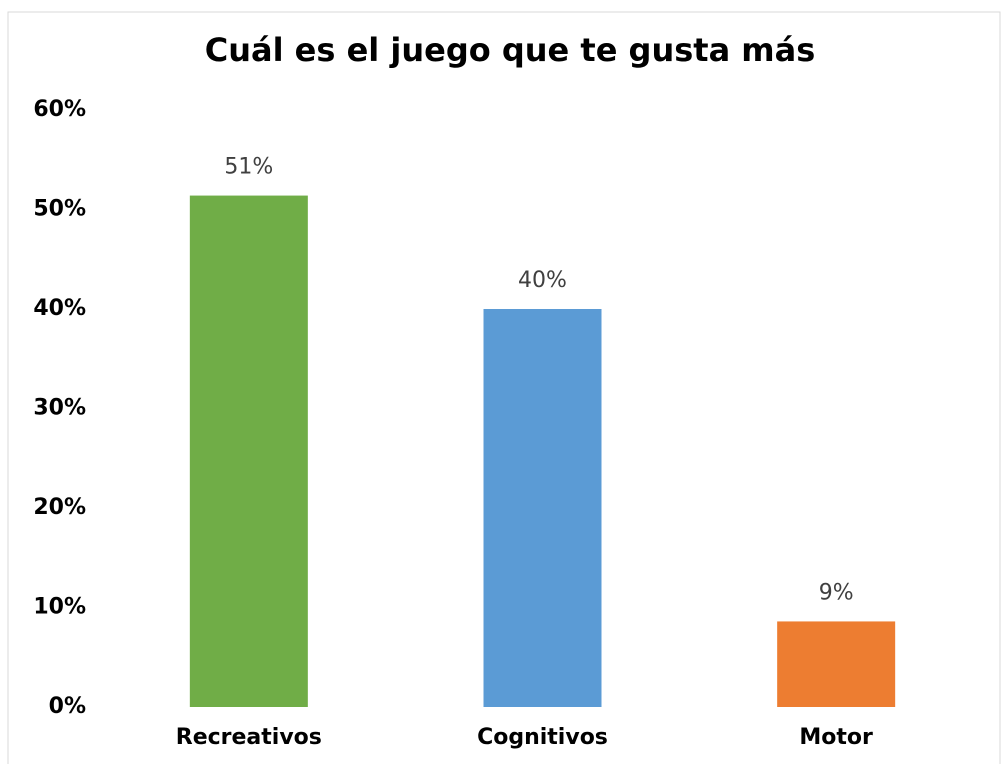 The height and width of the screenshot is (764, 1001). I want to click on chart-title: Cuál es el juego que te gusta más, so click(510, 50).